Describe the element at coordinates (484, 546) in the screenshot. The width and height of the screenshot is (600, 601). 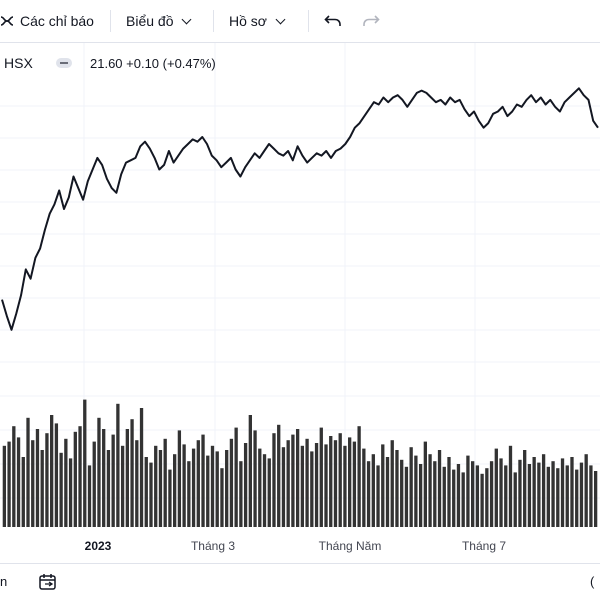
I see `x-tick-label: Tháng 7` at that location.